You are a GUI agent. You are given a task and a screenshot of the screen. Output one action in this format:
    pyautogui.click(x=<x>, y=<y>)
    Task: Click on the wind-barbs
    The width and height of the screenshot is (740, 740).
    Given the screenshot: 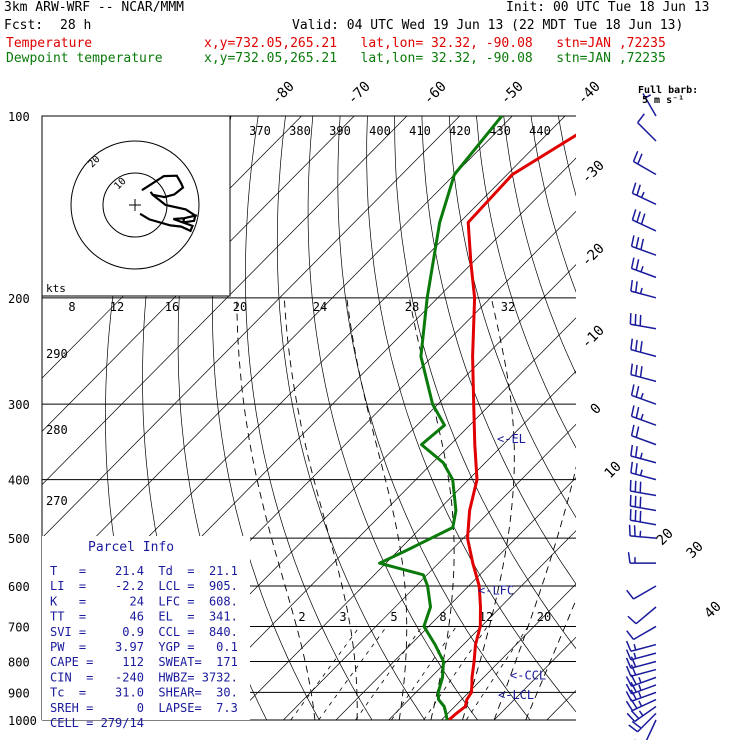 What is the action you would take?
    pyautogui.click(x=641, y=416)
    